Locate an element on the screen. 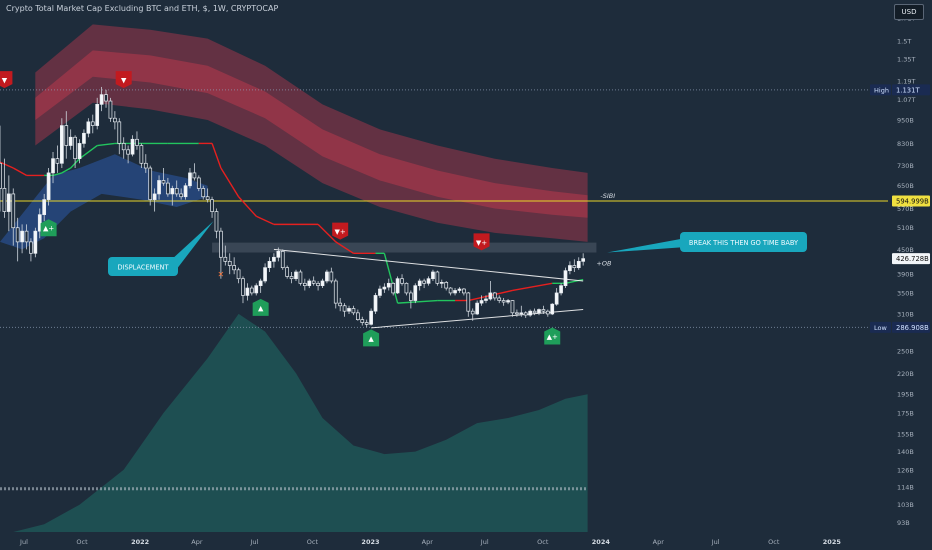  y-tick-label: 126B is located at coordinates (905, 470).